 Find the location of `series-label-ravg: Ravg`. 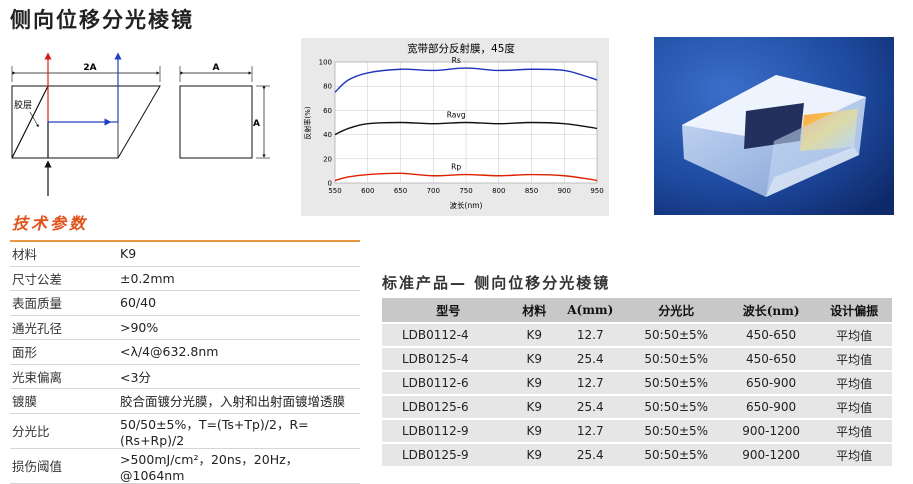

series-label-ravg: Ravg is located at coordinates (456, 115).